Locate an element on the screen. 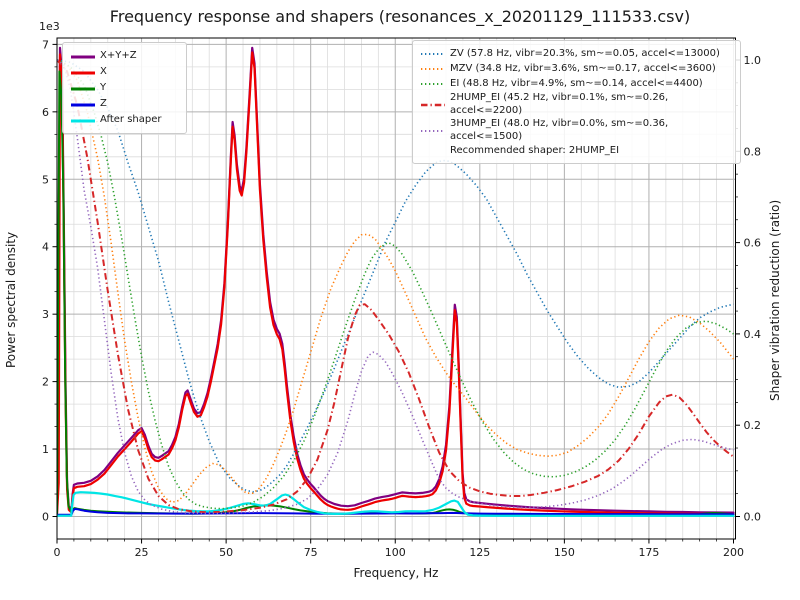  x-tick-label: 175 is located at coordinates (648, 552).